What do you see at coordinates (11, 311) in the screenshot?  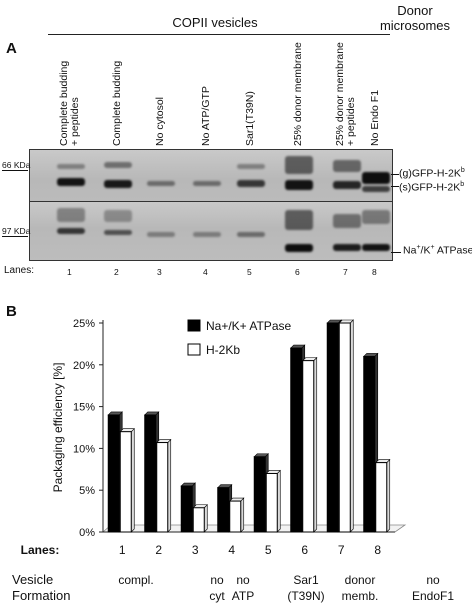 I see `panel-b-letter: B` at bounding box center [11, 311].